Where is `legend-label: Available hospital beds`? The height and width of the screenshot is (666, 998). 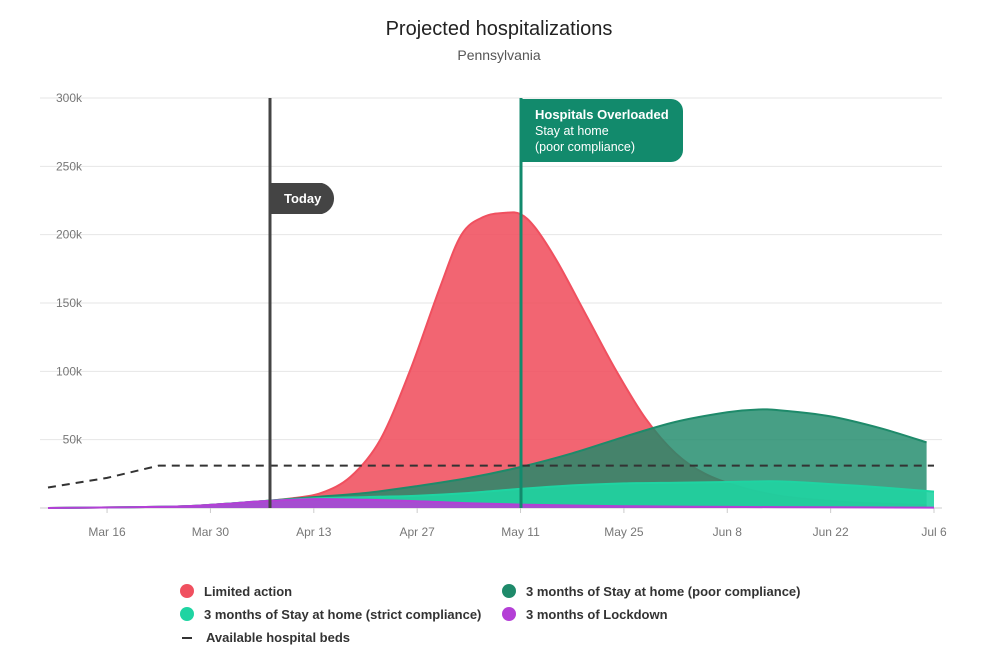
legend-label: Available hospital beds is located at coordinates (278, 637).